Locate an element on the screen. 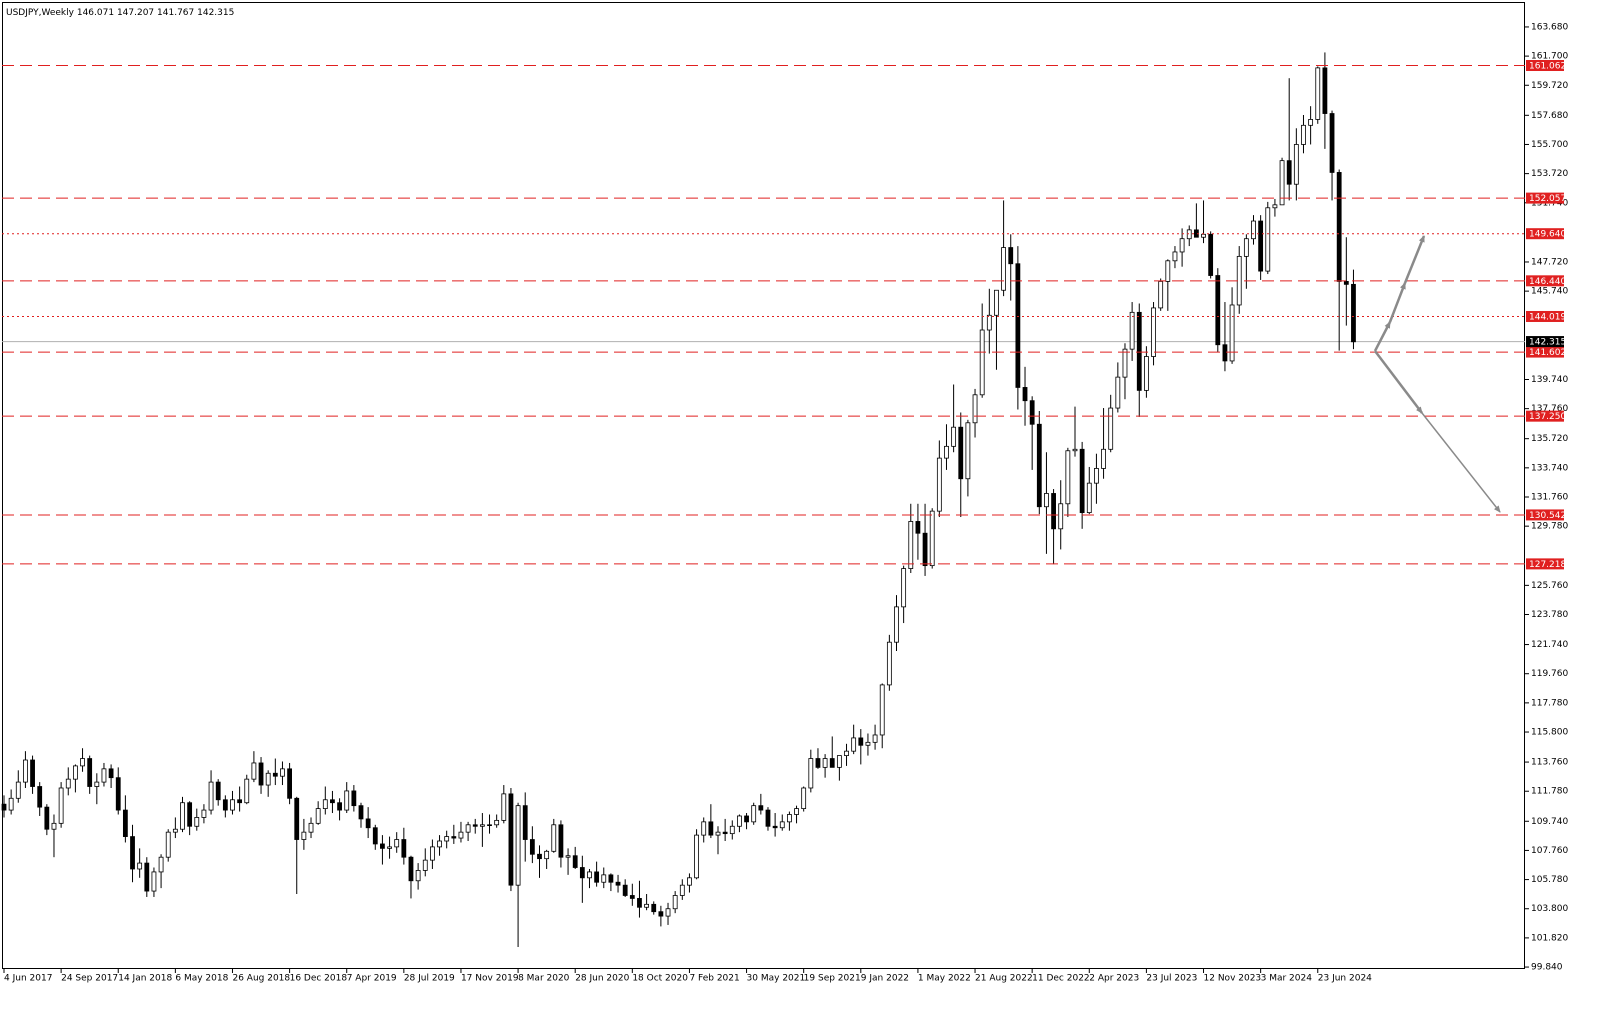 The height and width of the screenshot is (1011, 1600). y-tick-label: 107.760 is located at coordinates (1549, 851).